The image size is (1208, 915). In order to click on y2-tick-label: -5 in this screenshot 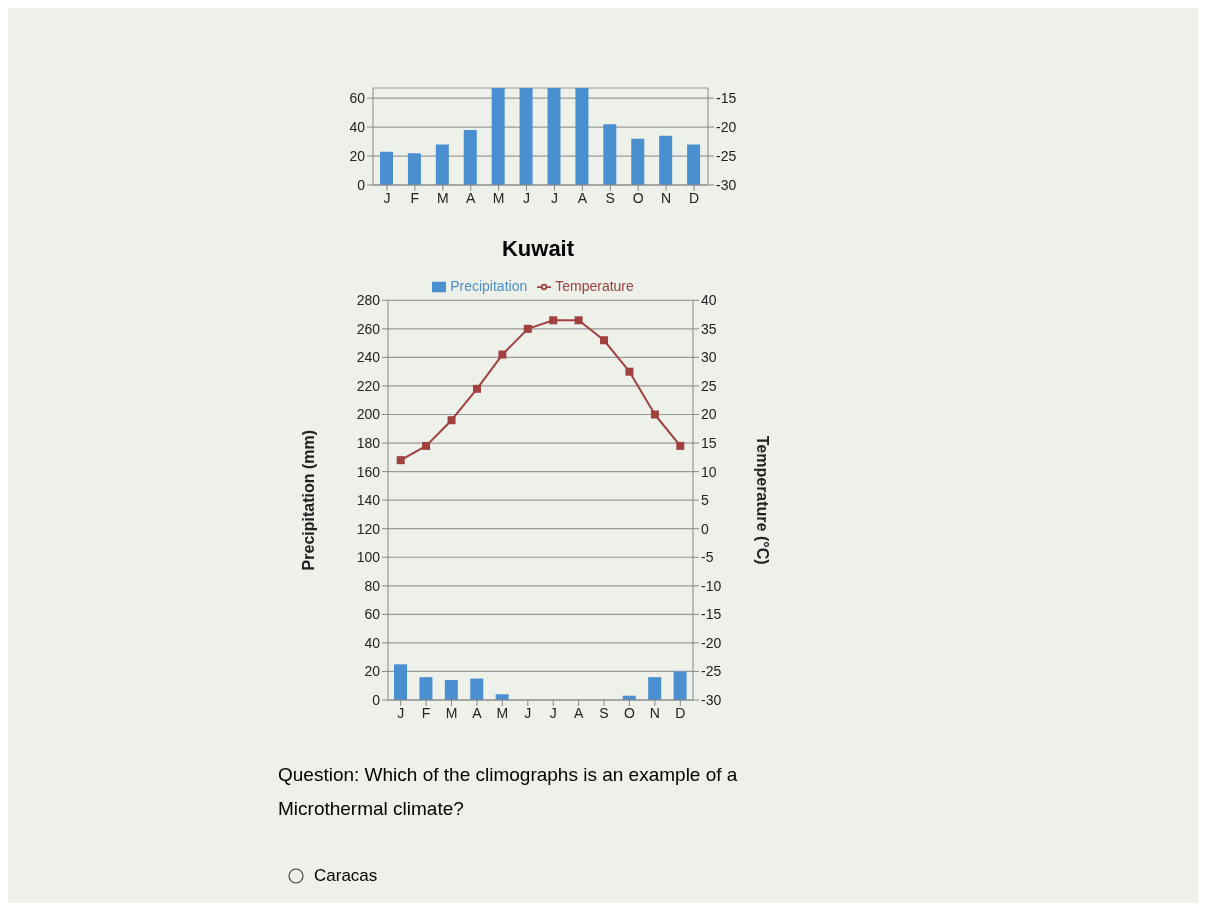, I will do `click(707, 557)`.